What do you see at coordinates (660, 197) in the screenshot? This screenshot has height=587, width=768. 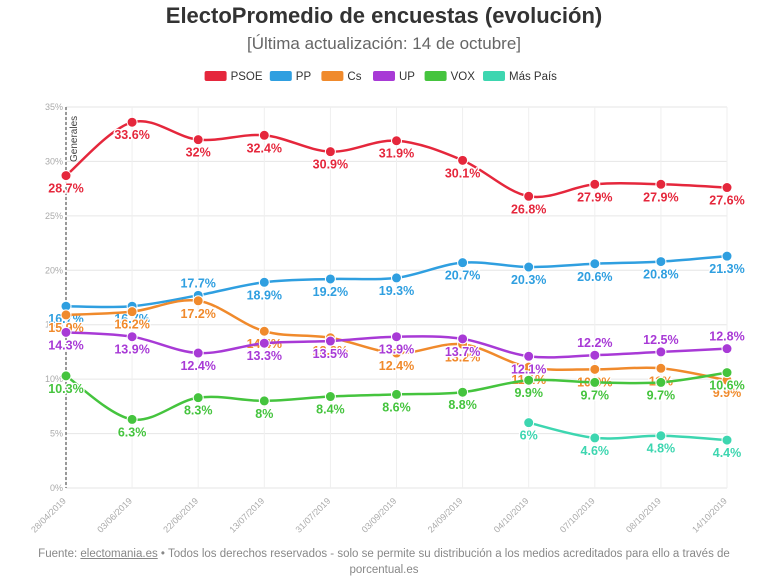 I see `data-label-psoe: 27.9%` at bounding box center [660, 197].